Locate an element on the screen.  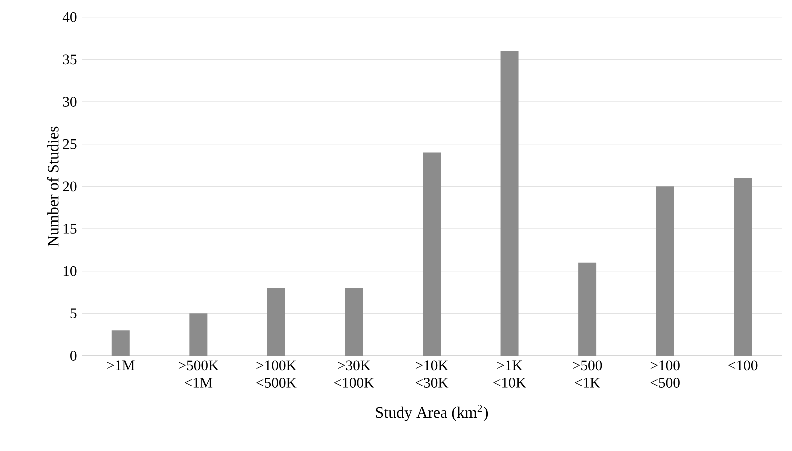
x-tick-label: >30K <100K is located at coordinates (354, 374).